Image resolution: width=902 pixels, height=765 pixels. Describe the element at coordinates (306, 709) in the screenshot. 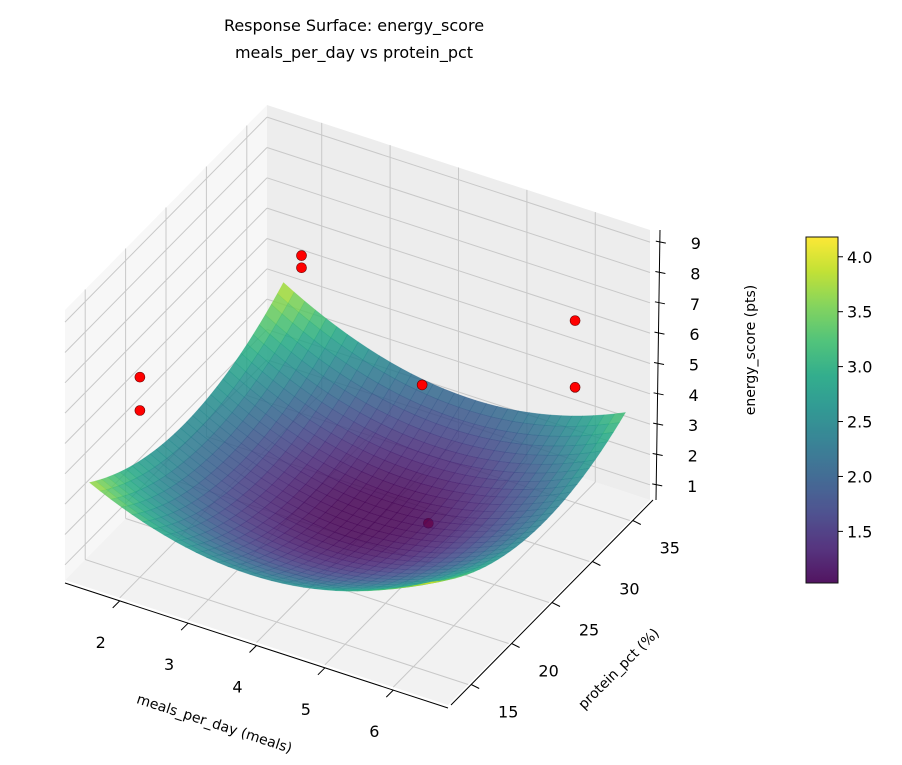

I see `x-tick-label: 5` at that location.